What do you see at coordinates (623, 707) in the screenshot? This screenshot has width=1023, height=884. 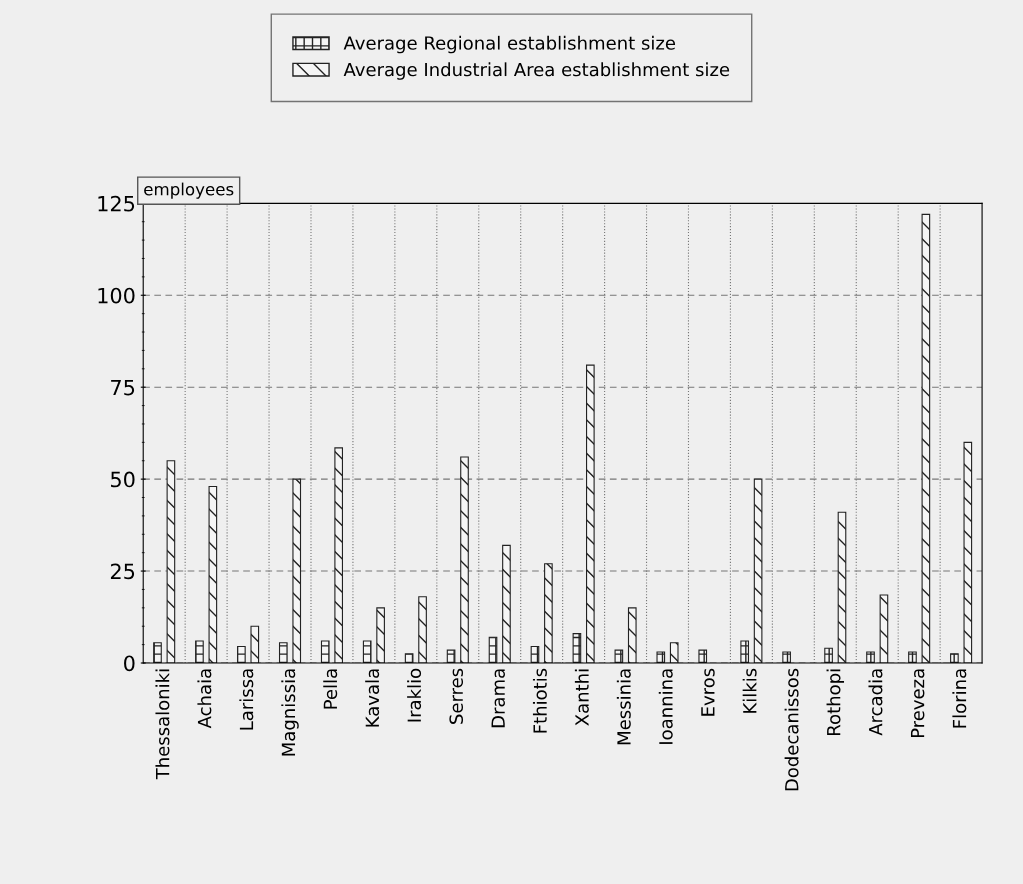 I see `x-tick-label: Messinia` at bounding box center [623, 707].